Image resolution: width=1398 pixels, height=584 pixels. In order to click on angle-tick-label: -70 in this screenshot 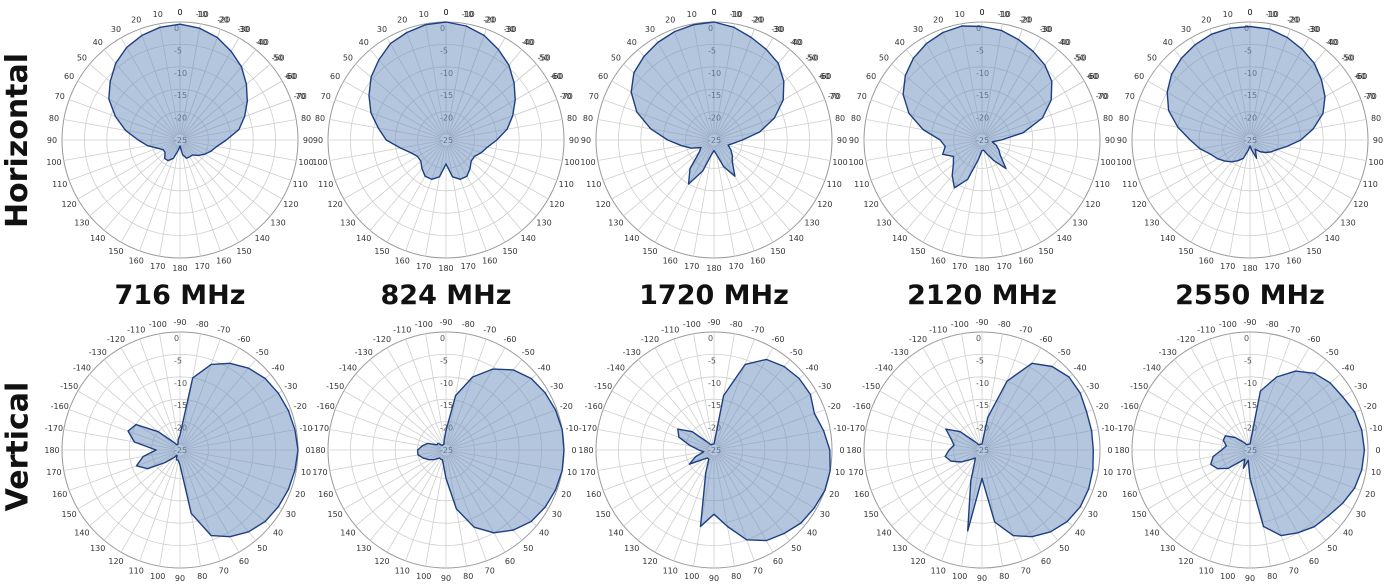, I will do `click(566, 96)`.